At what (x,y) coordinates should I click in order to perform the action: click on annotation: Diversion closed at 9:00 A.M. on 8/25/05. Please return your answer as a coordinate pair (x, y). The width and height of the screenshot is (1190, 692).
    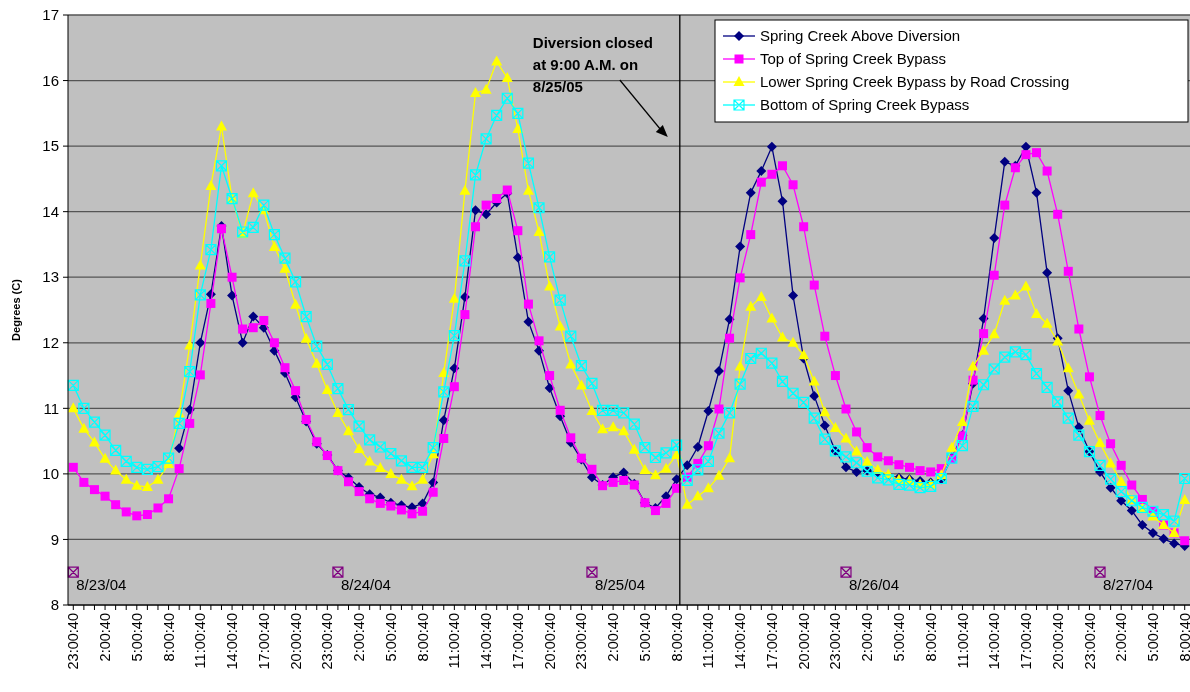
    Looking at the image, I should click on (592, 64).